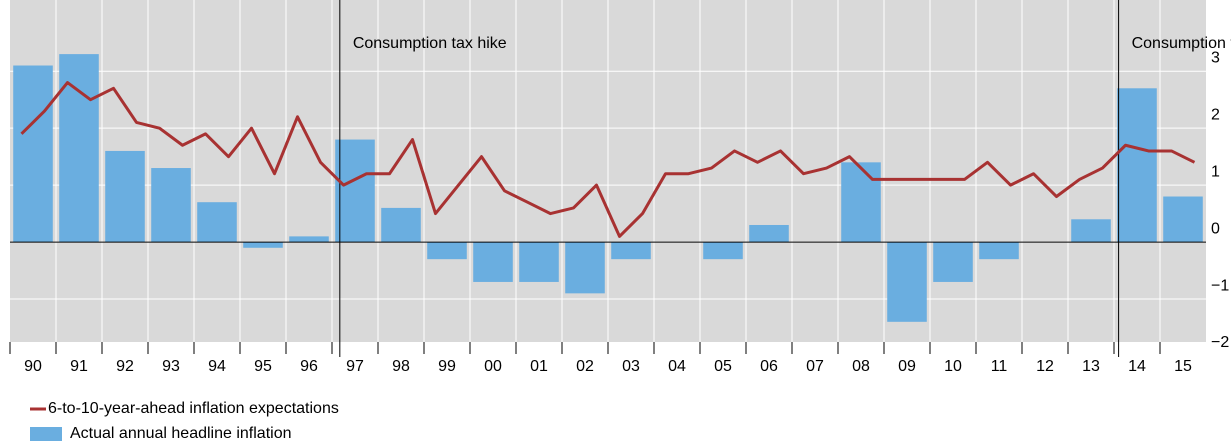 The height and width of the screenshot is (442, 1231). I want to click on x-tick-label: 07, so click(815, 366).